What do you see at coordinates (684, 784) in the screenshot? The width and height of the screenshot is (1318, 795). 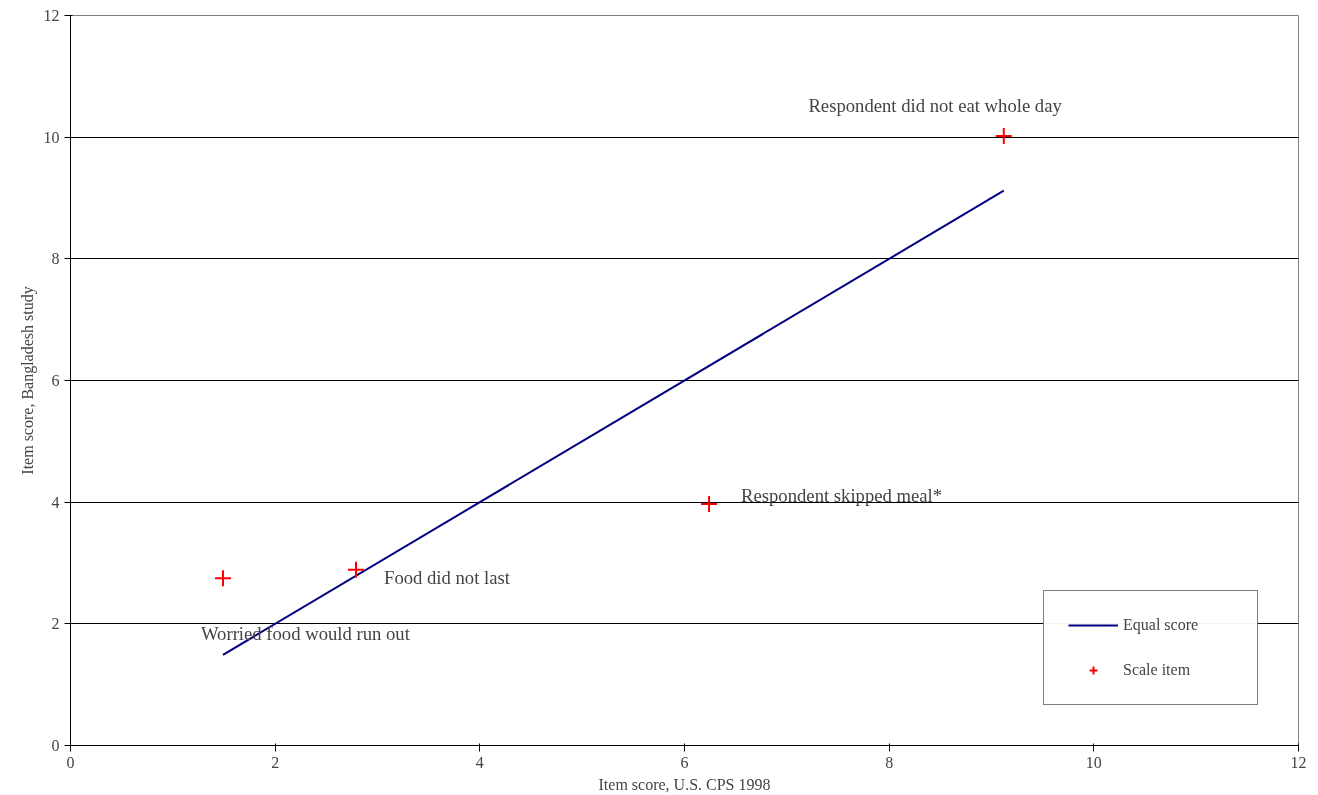 I see `x-axis-title: Item score, U.S. CPS 1998` at bounding box center [684, 784].